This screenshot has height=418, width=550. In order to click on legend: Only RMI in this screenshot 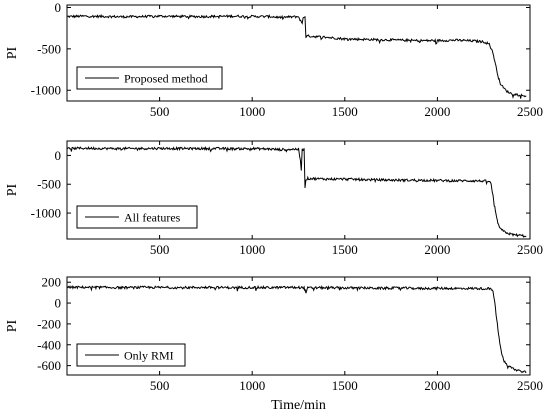, I will do `click(131, 355)`.